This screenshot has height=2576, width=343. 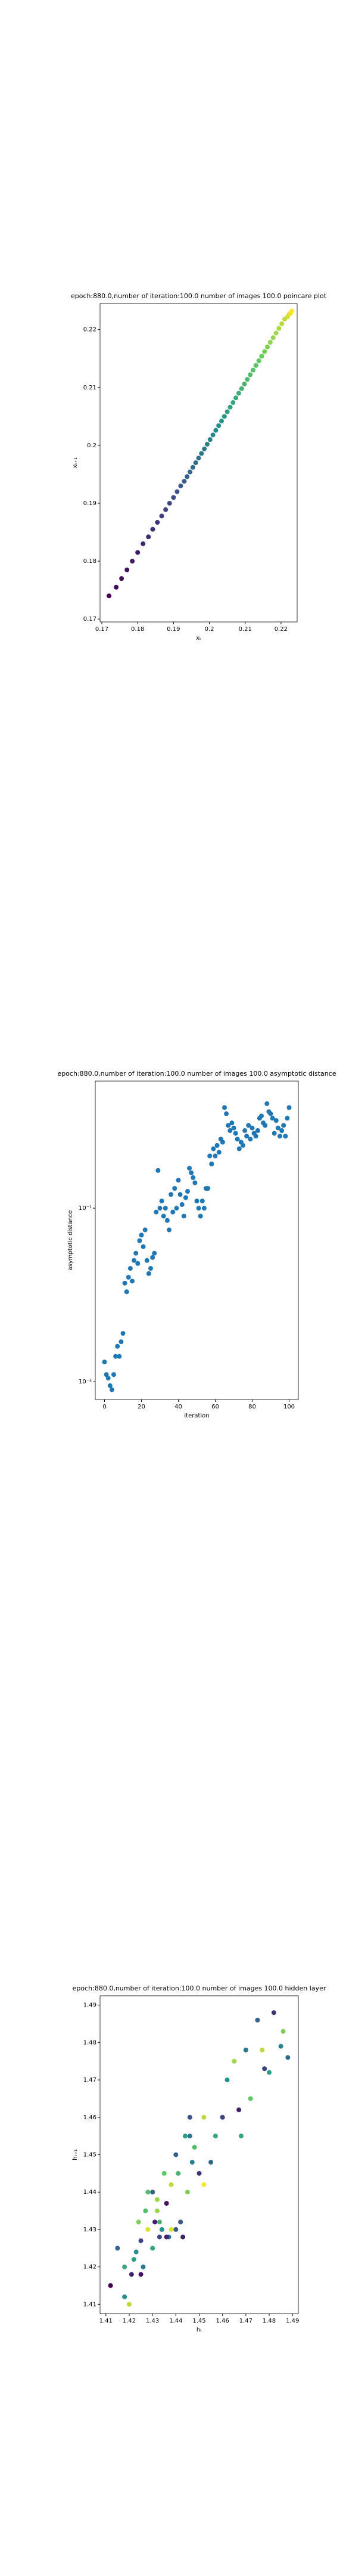 What do you see at coordinates (270, 2321) in the screenshot?
I see `x-tick-label: 1.48` at bounding box center [270, 2321].